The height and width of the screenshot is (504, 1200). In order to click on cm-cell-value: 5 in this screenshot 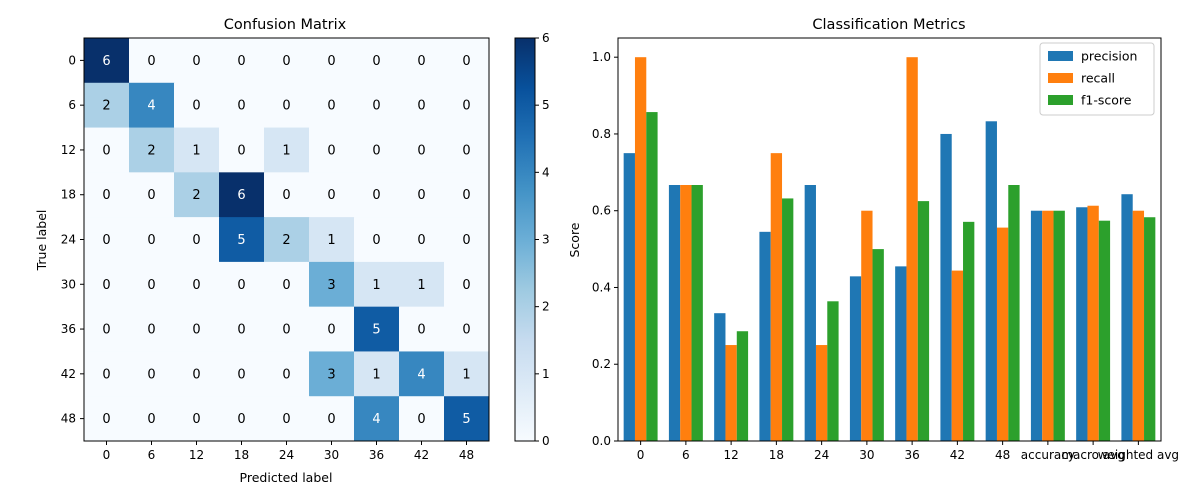, I will do `click(466, 419)`.